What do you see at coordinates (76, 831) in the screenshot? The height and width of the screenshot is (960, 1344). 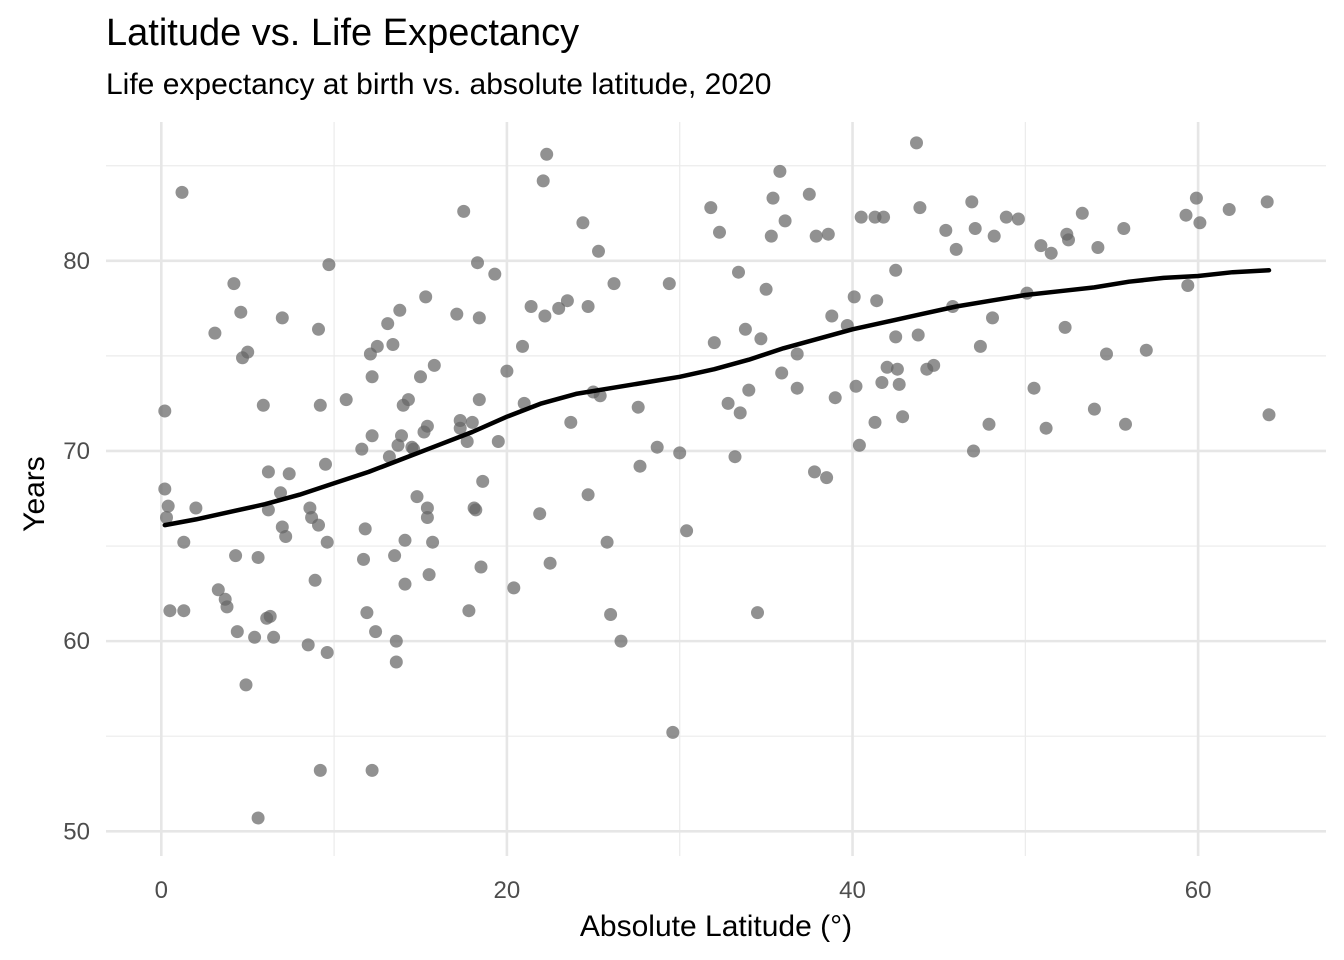 I see `y-tick-label: 50` at bounding box center [76, 831].